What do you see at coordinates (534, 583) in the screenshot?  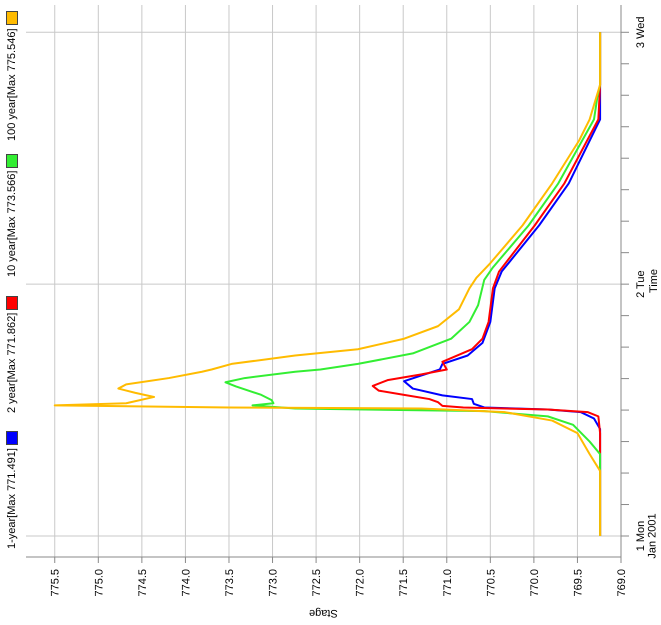 I see `x-tick-label: 770.0` at bounding box center [534, 583].